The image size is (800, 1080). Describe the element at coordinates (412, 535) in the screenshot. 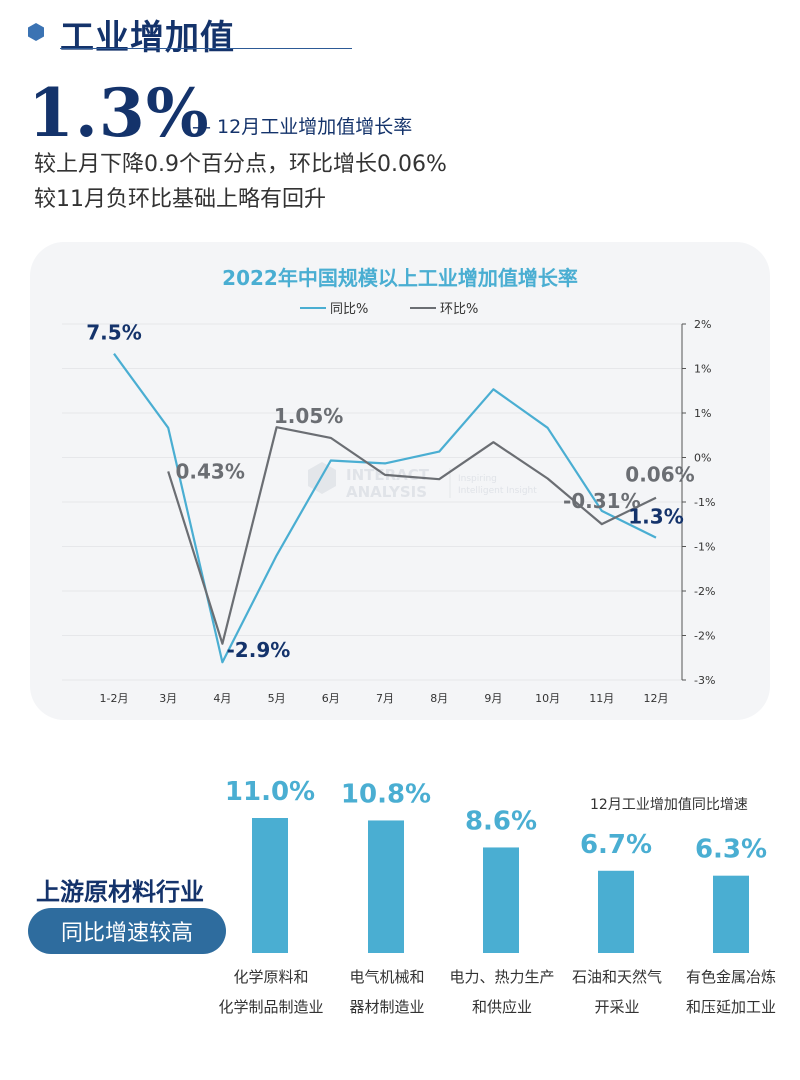

I see `series-line-mom` at that location.